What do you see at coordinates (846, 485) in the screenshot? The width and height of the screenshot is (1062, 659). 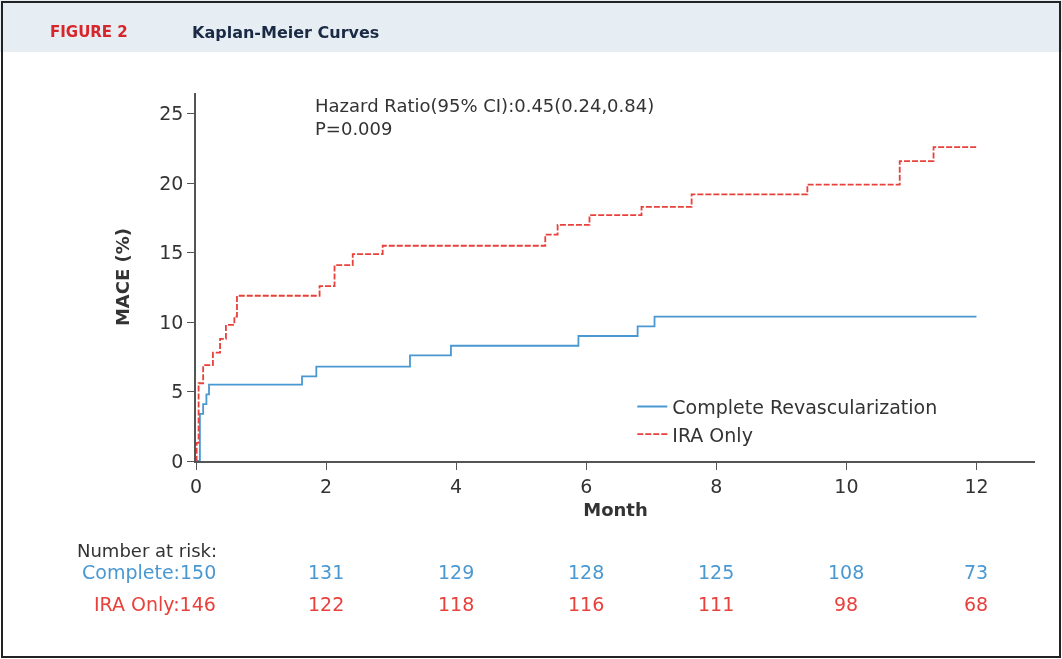 I see `x-tick-label: 10` at bounding box center [846, 485].